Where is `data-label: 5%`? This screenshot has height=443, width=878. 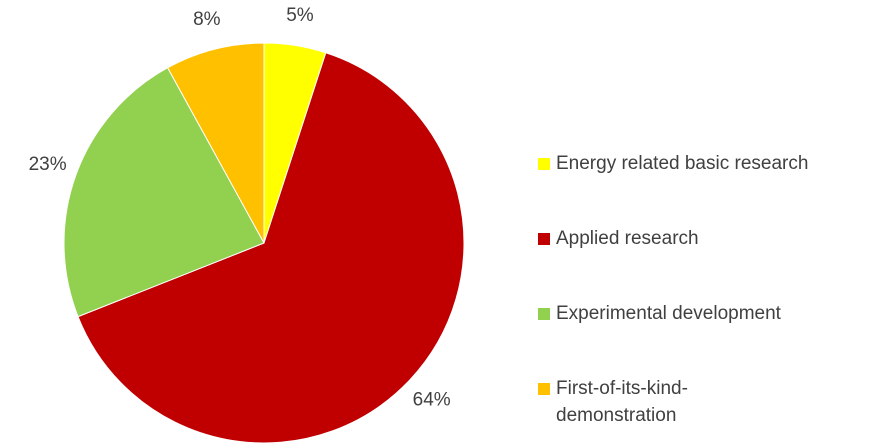
data-label: 5% is located at coordinates (300, 15).